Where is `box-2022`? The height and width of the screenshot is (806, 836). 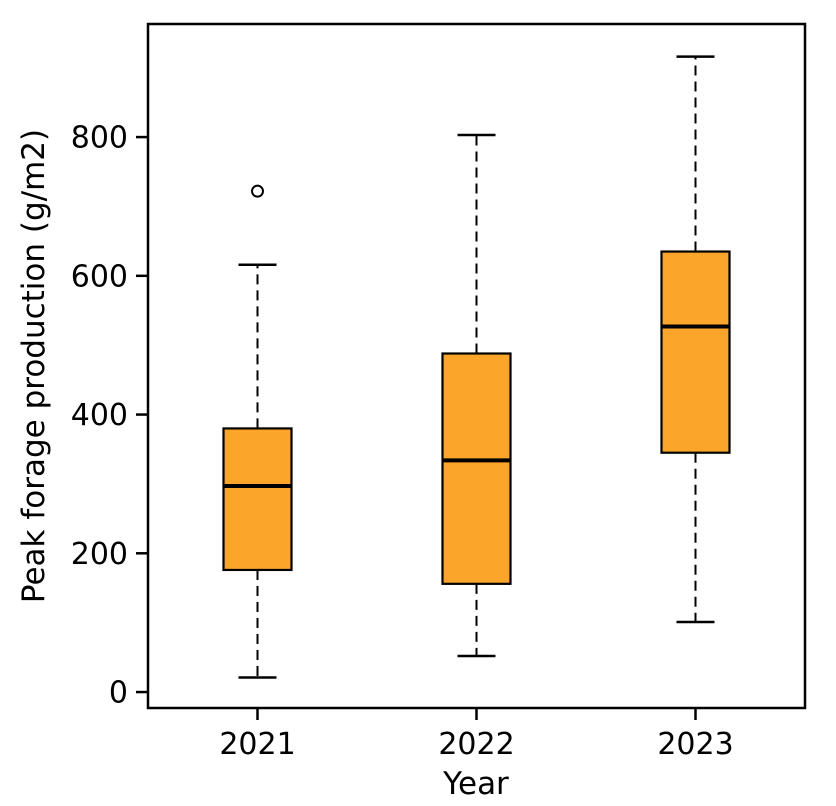 box-2022 is located at coordinates (476, 468).